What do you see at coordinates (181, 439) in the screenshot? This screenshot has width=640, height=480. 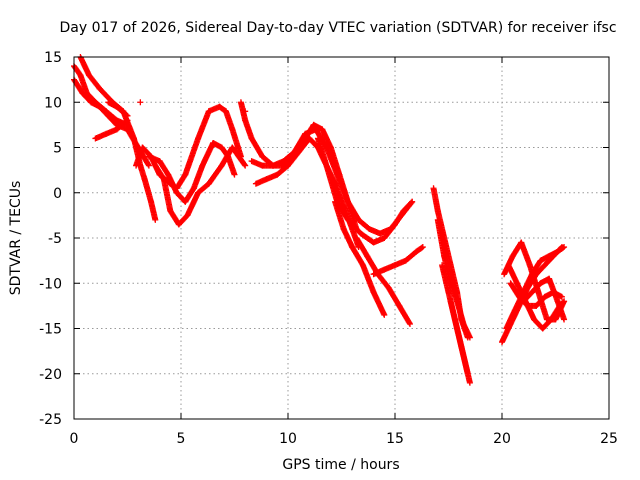 I see `x-tick-label: 5` at bounding box center [181, 439].